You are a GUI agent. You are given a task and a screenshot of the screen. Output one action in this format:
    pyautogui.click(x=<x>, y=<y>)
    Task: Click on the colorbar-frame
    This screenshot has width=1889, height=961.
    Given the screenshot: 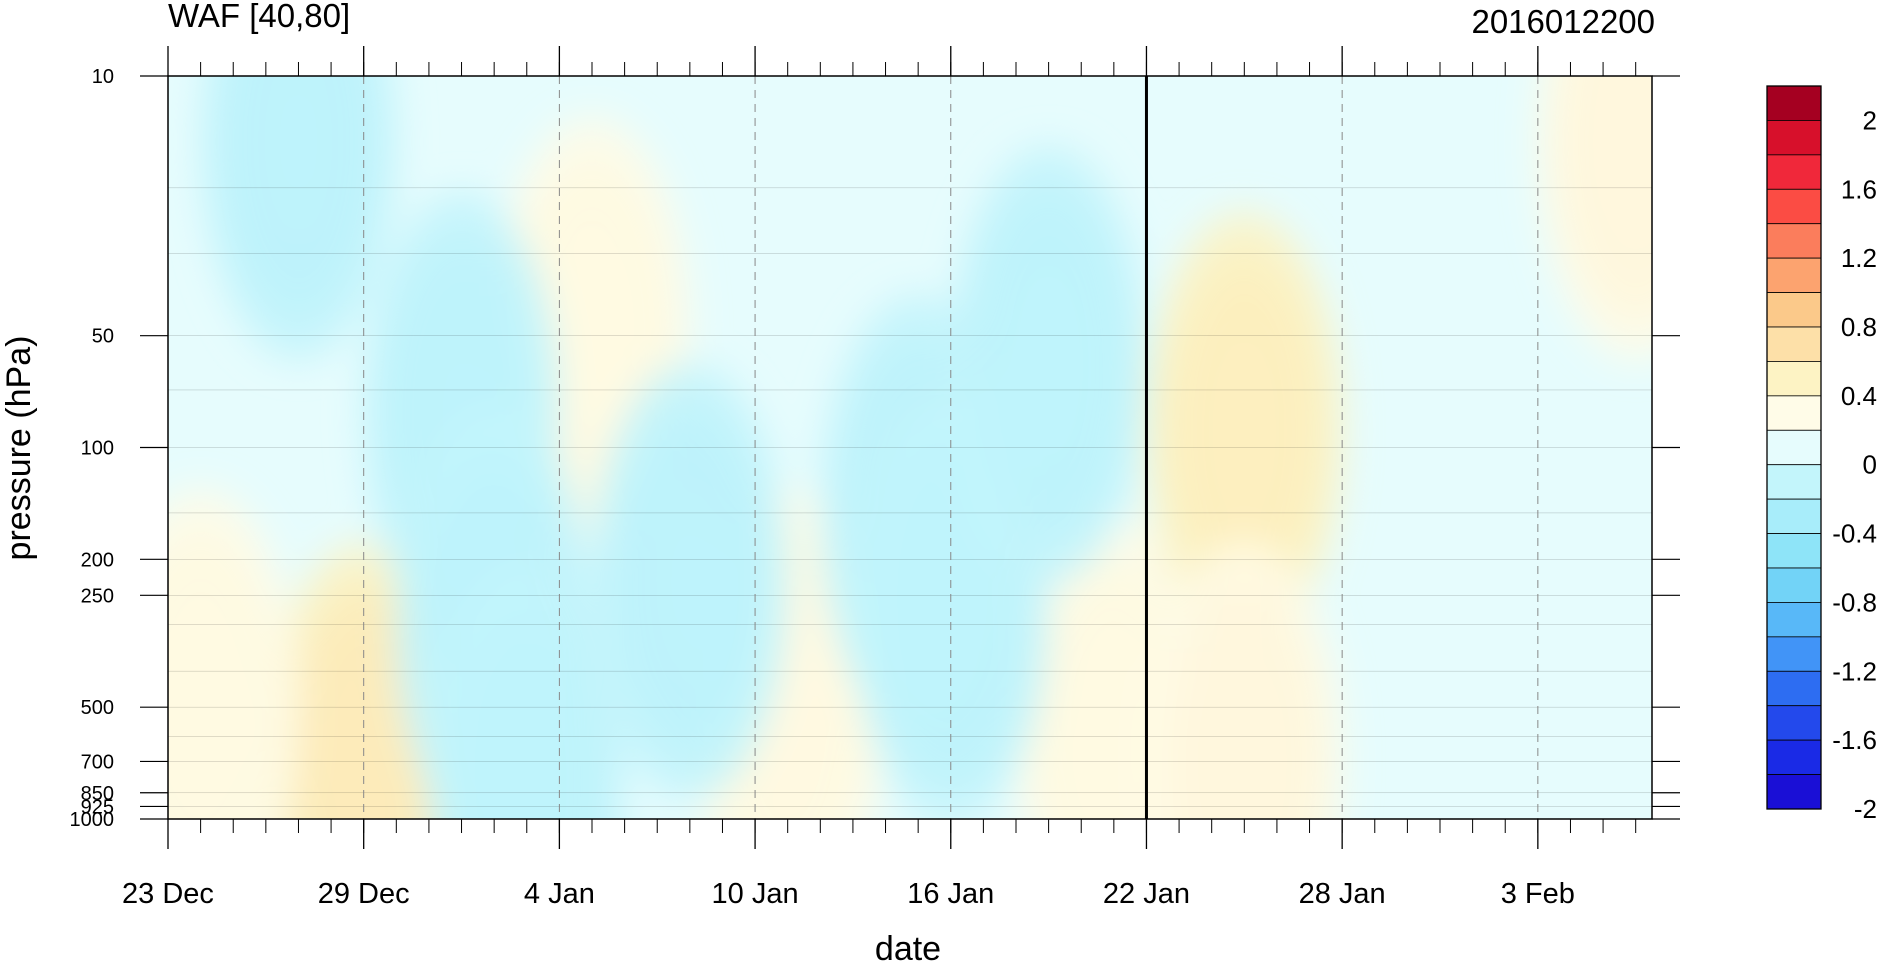 What is the action you would take?
    pyautogui.click(x=1794, y=447)
    